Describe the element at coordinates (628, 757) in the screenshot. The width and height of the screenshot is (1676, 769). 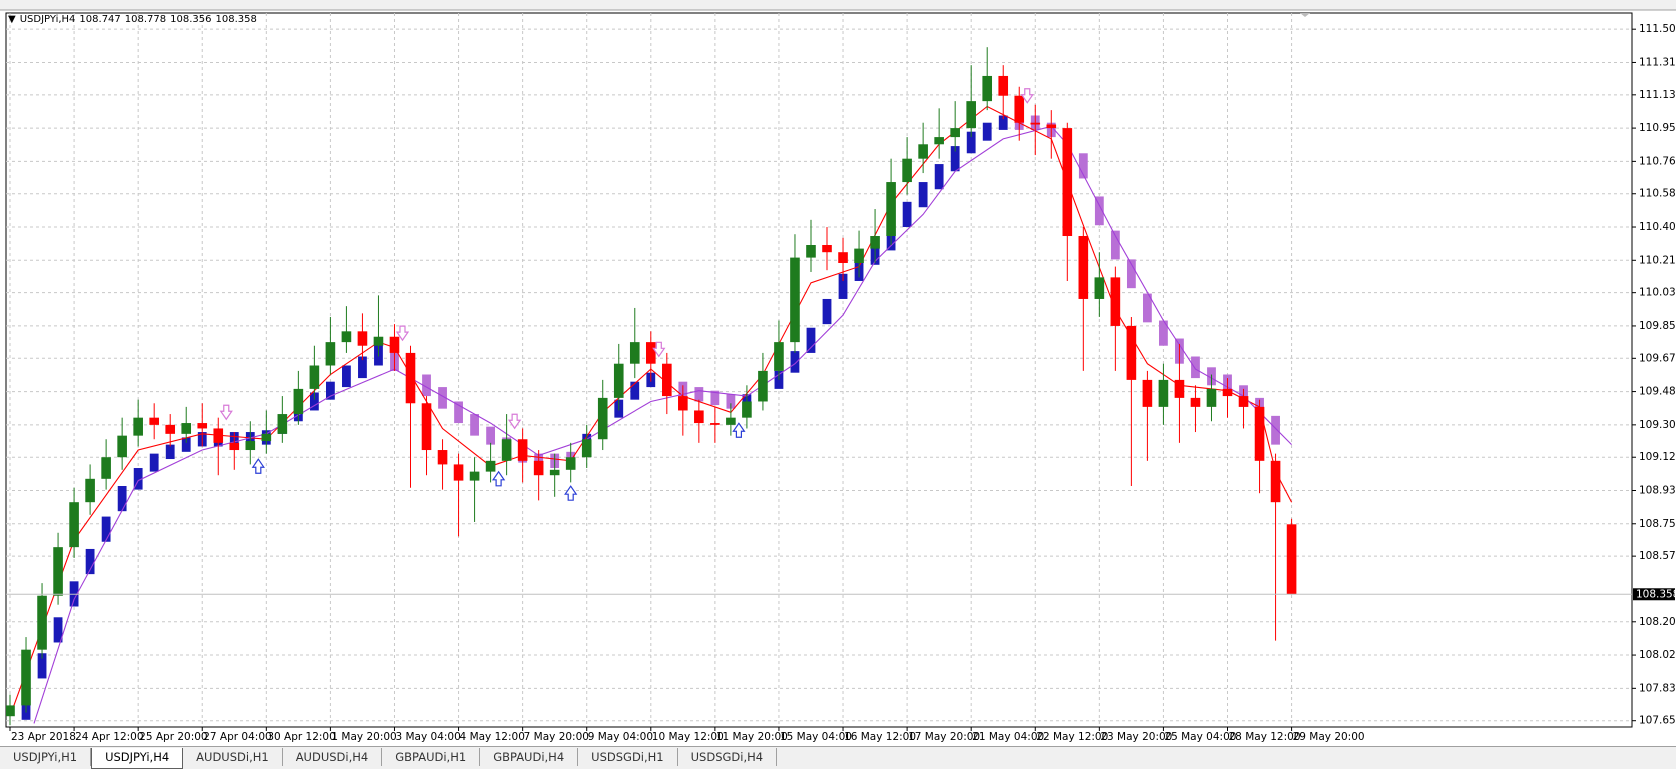
I see `chart-tab: USDSGDi,H1` at that location.